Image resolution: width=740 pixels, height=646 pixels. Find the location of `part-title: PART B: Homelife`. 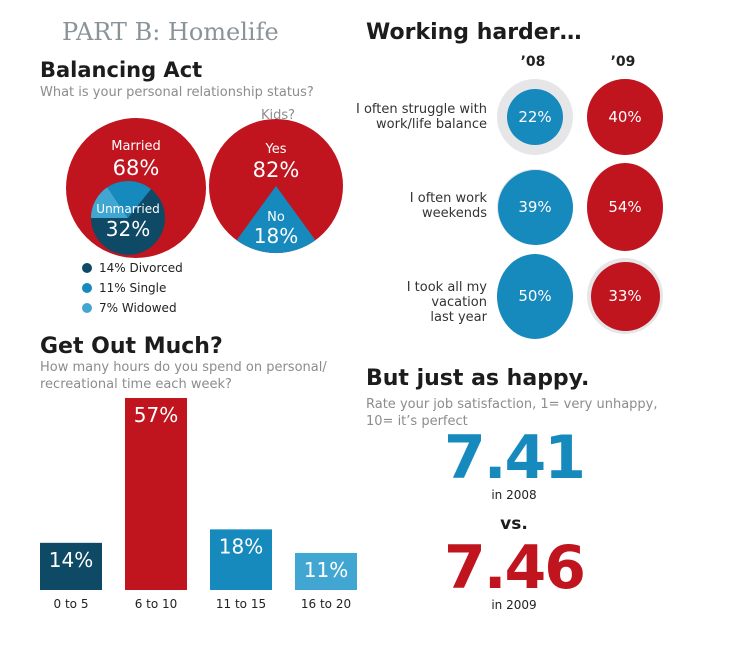

part-title: PART B: Homelife is located at coordinates (170, 32).